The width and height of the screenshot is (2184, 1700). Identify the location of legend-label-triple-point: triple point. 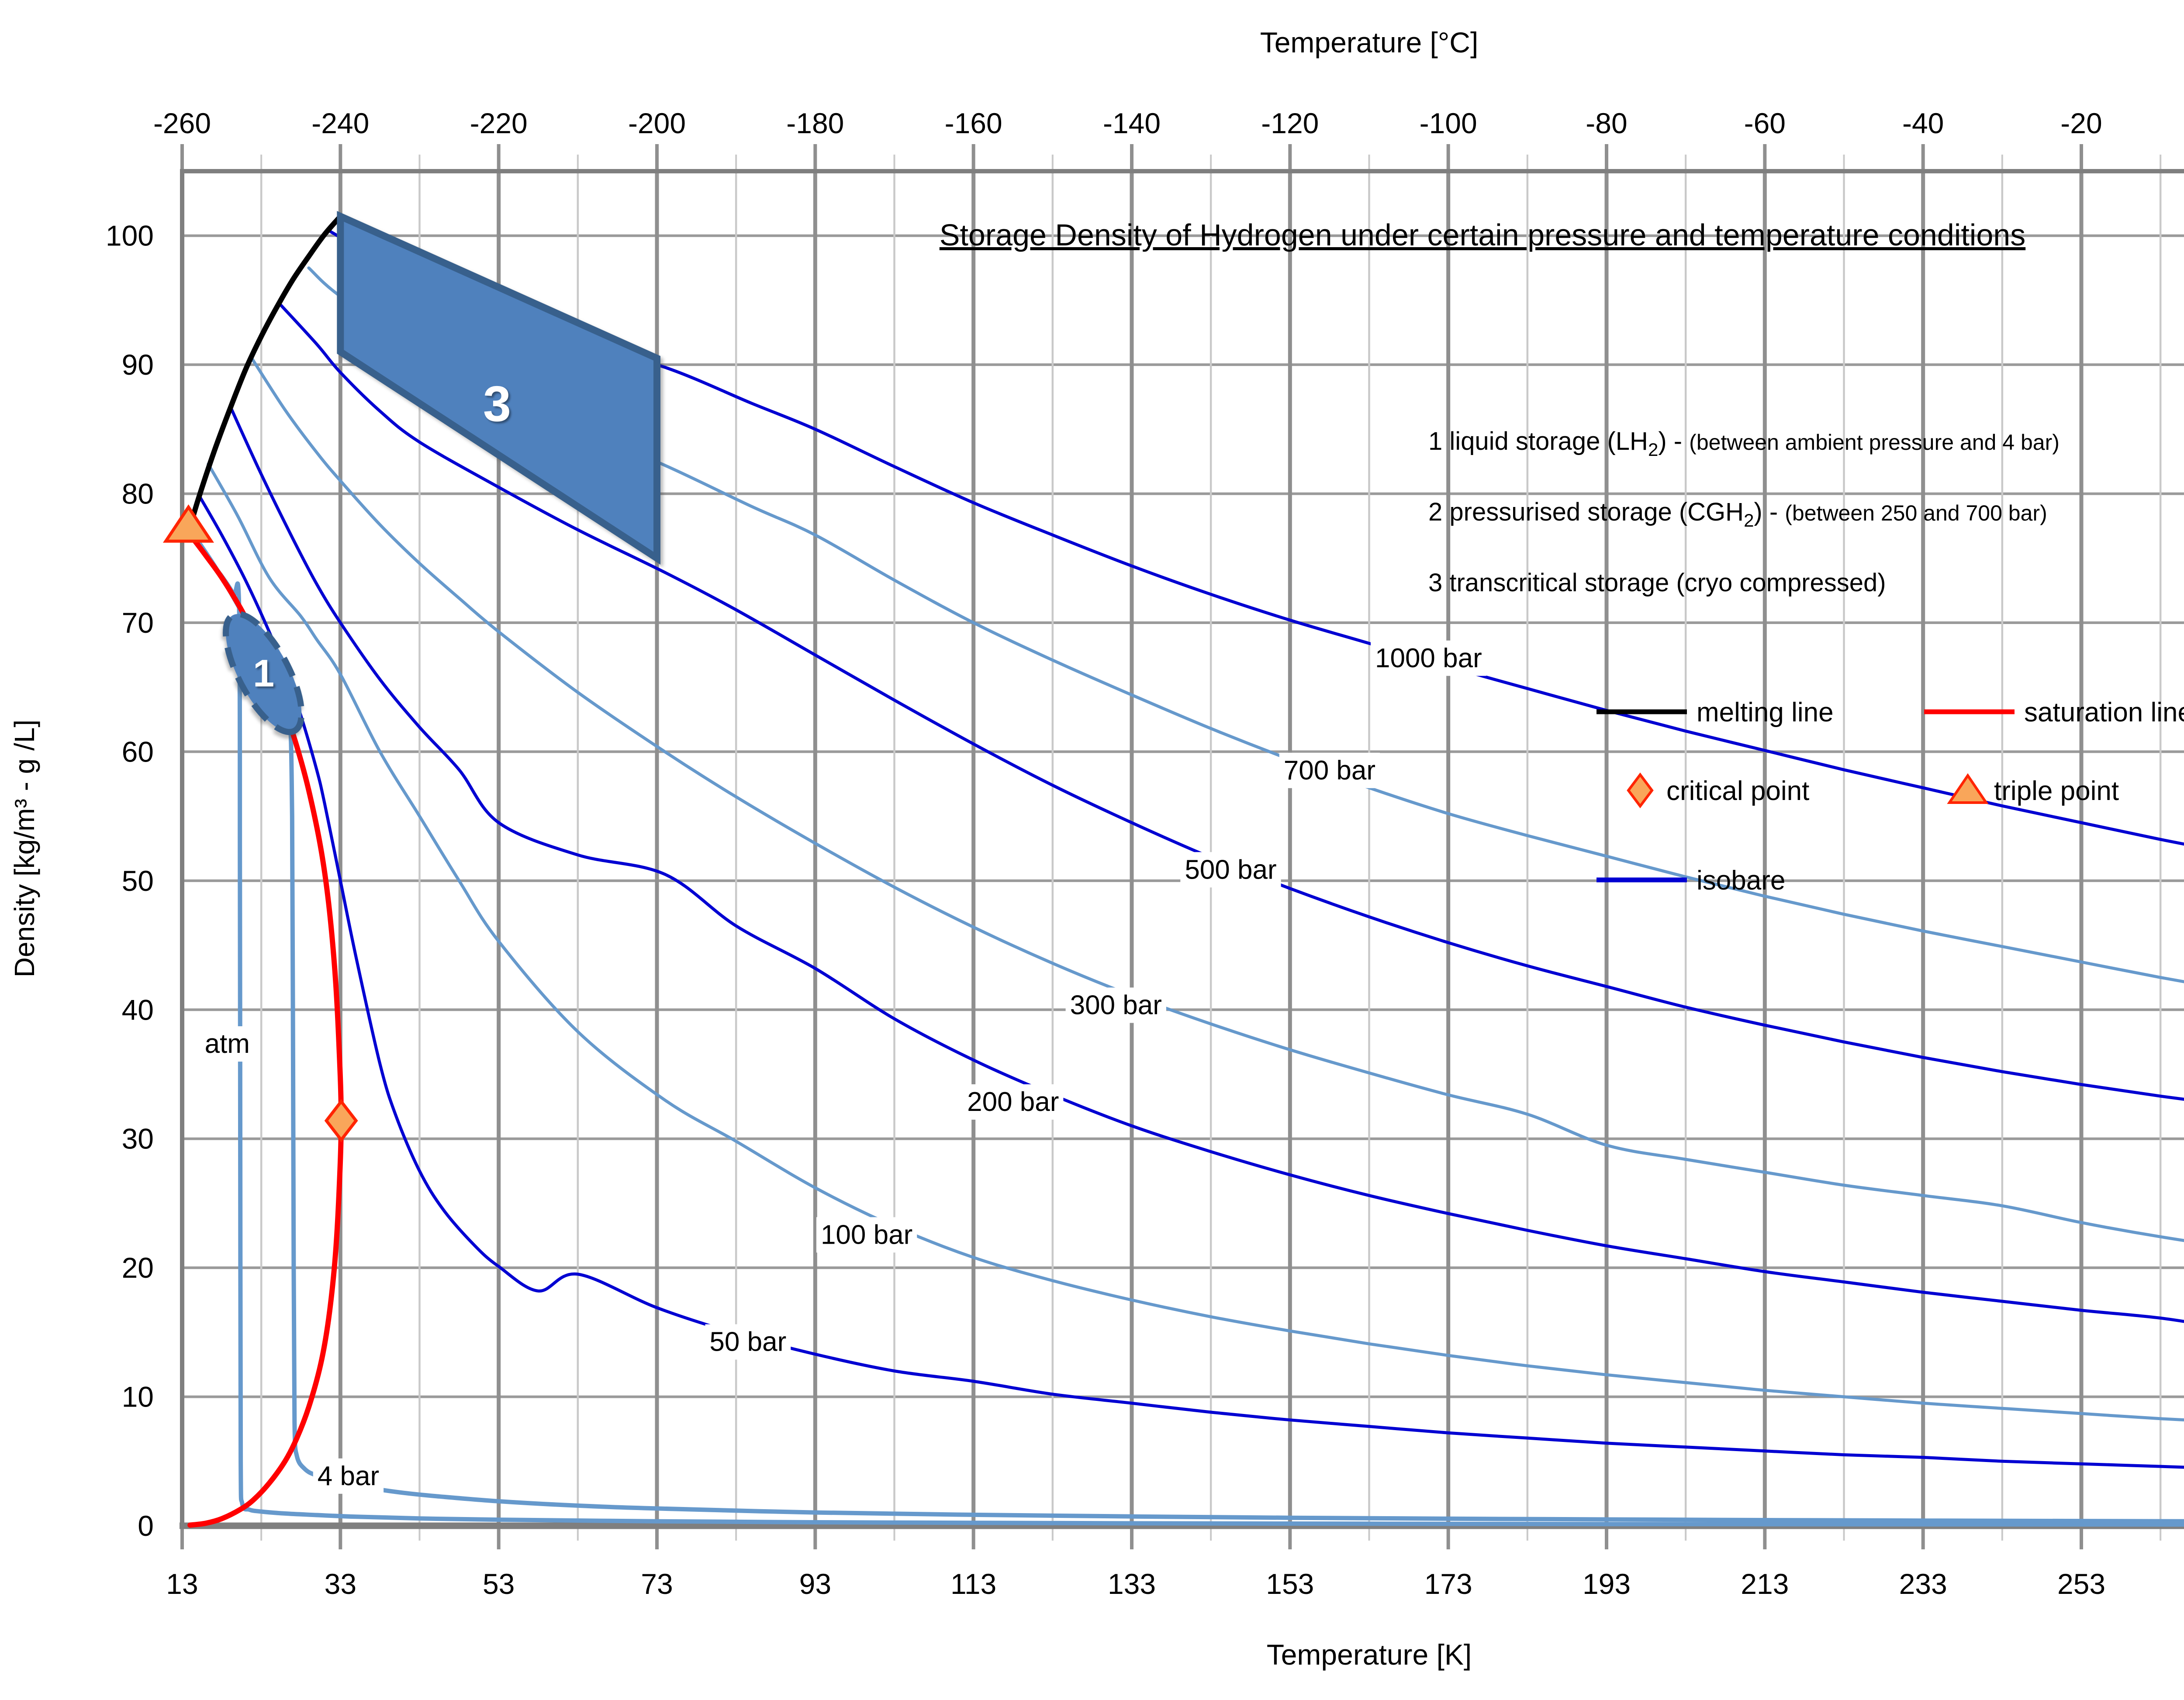
(2056, 791).